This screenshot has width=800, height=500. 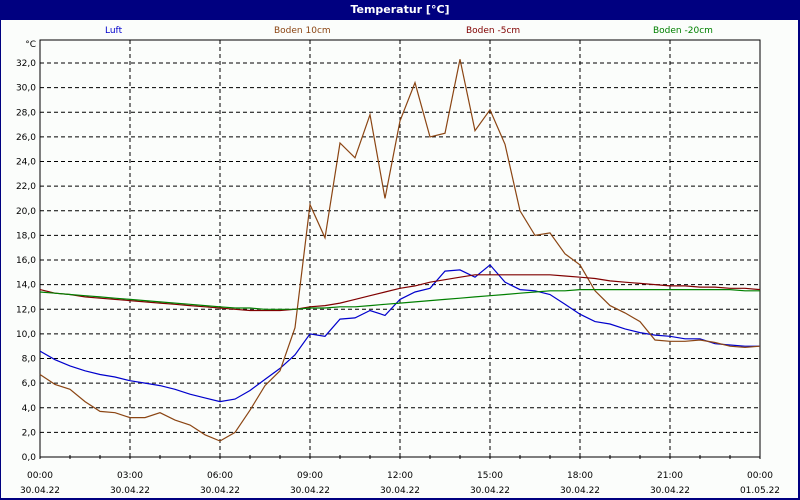 I want to click on y-tick-label: 4,0, so click(x=29, y=409).